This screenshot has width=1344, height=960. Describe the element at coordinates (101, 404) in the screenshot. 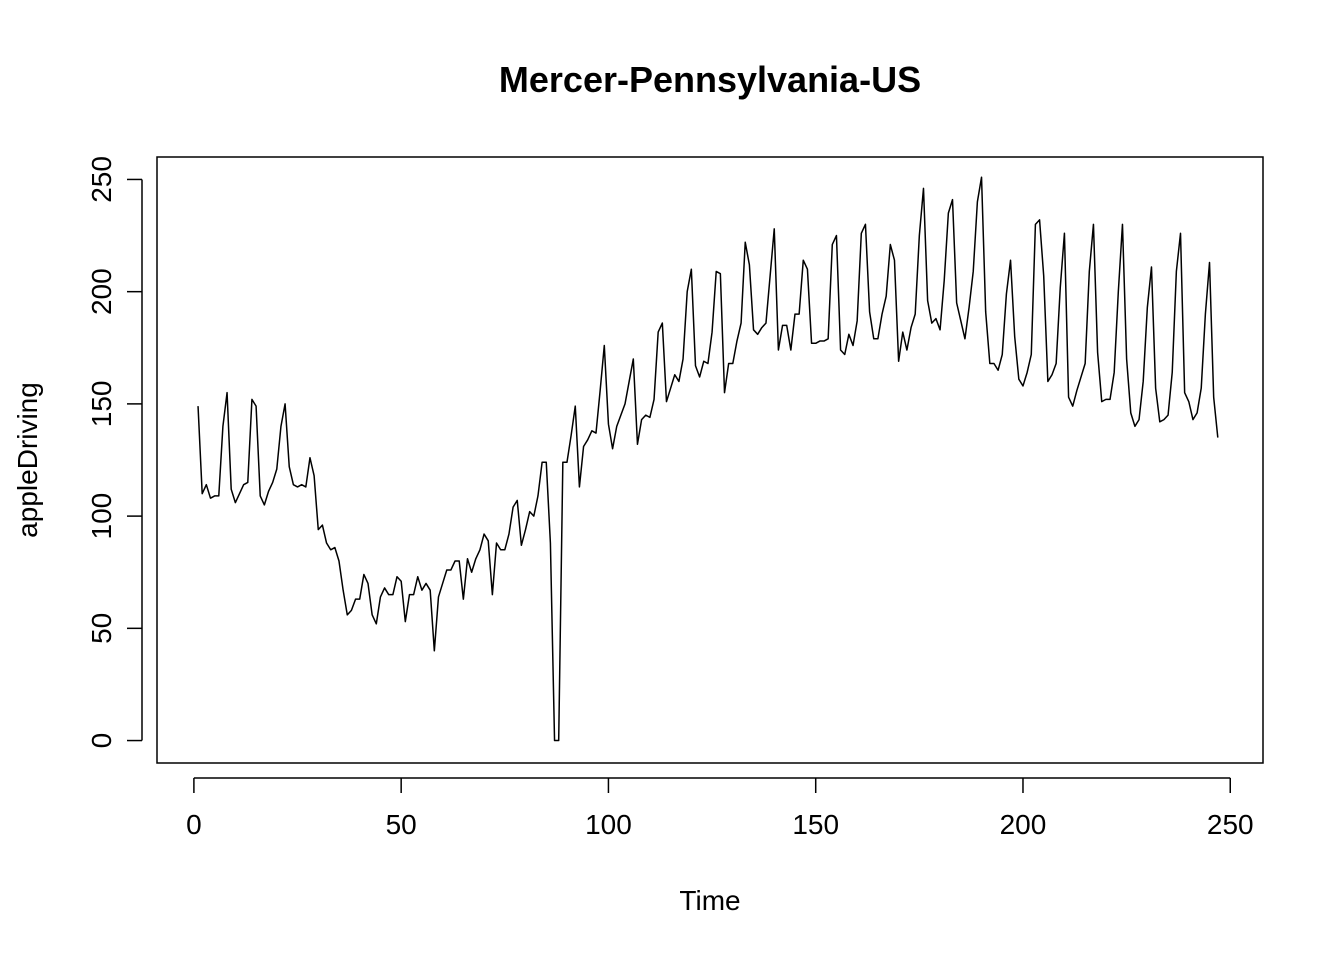

I see `y-tick-label: 150` at that location.